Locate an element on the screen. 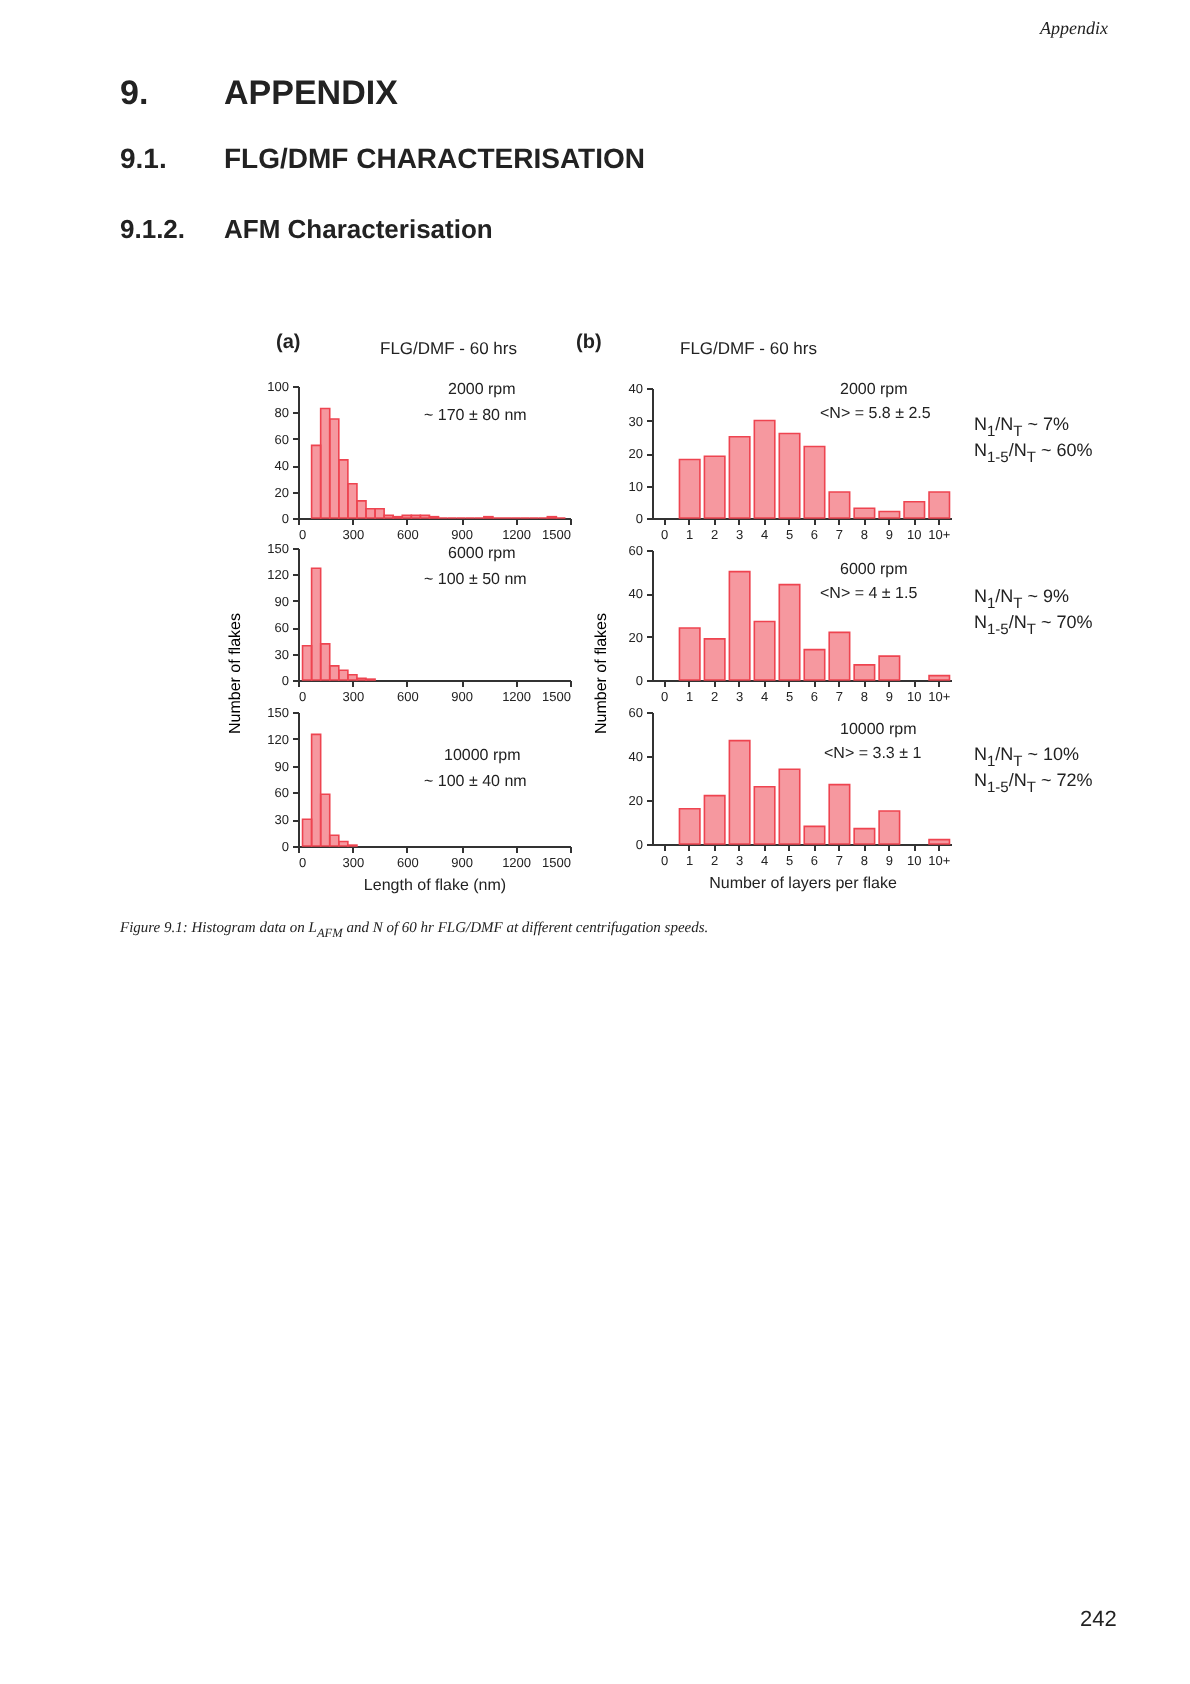 The width and height of the screenshot is (1190, 1684). text: N$_{1}$/N$_{T}$ ~ 9% is located at coordinates (1022, 599).